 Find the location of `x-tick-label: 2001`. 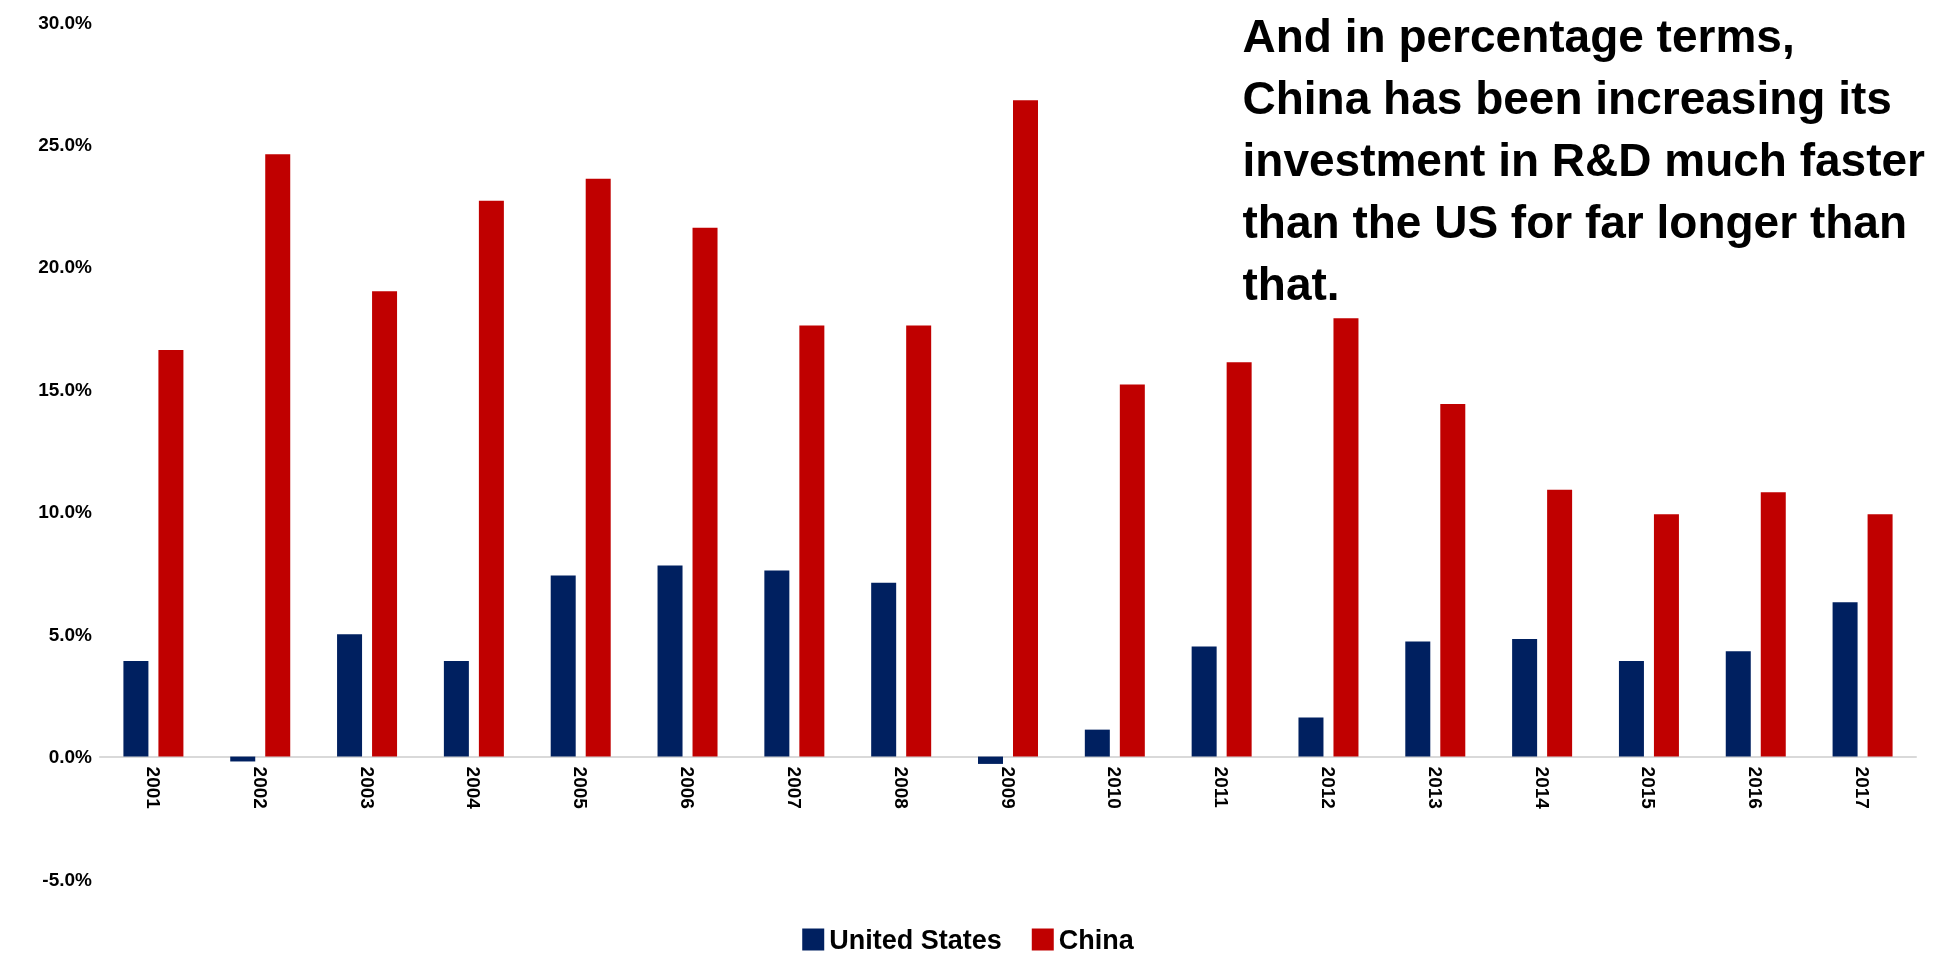

x-tick-label: 2001 is located at coordinates (153, 788).